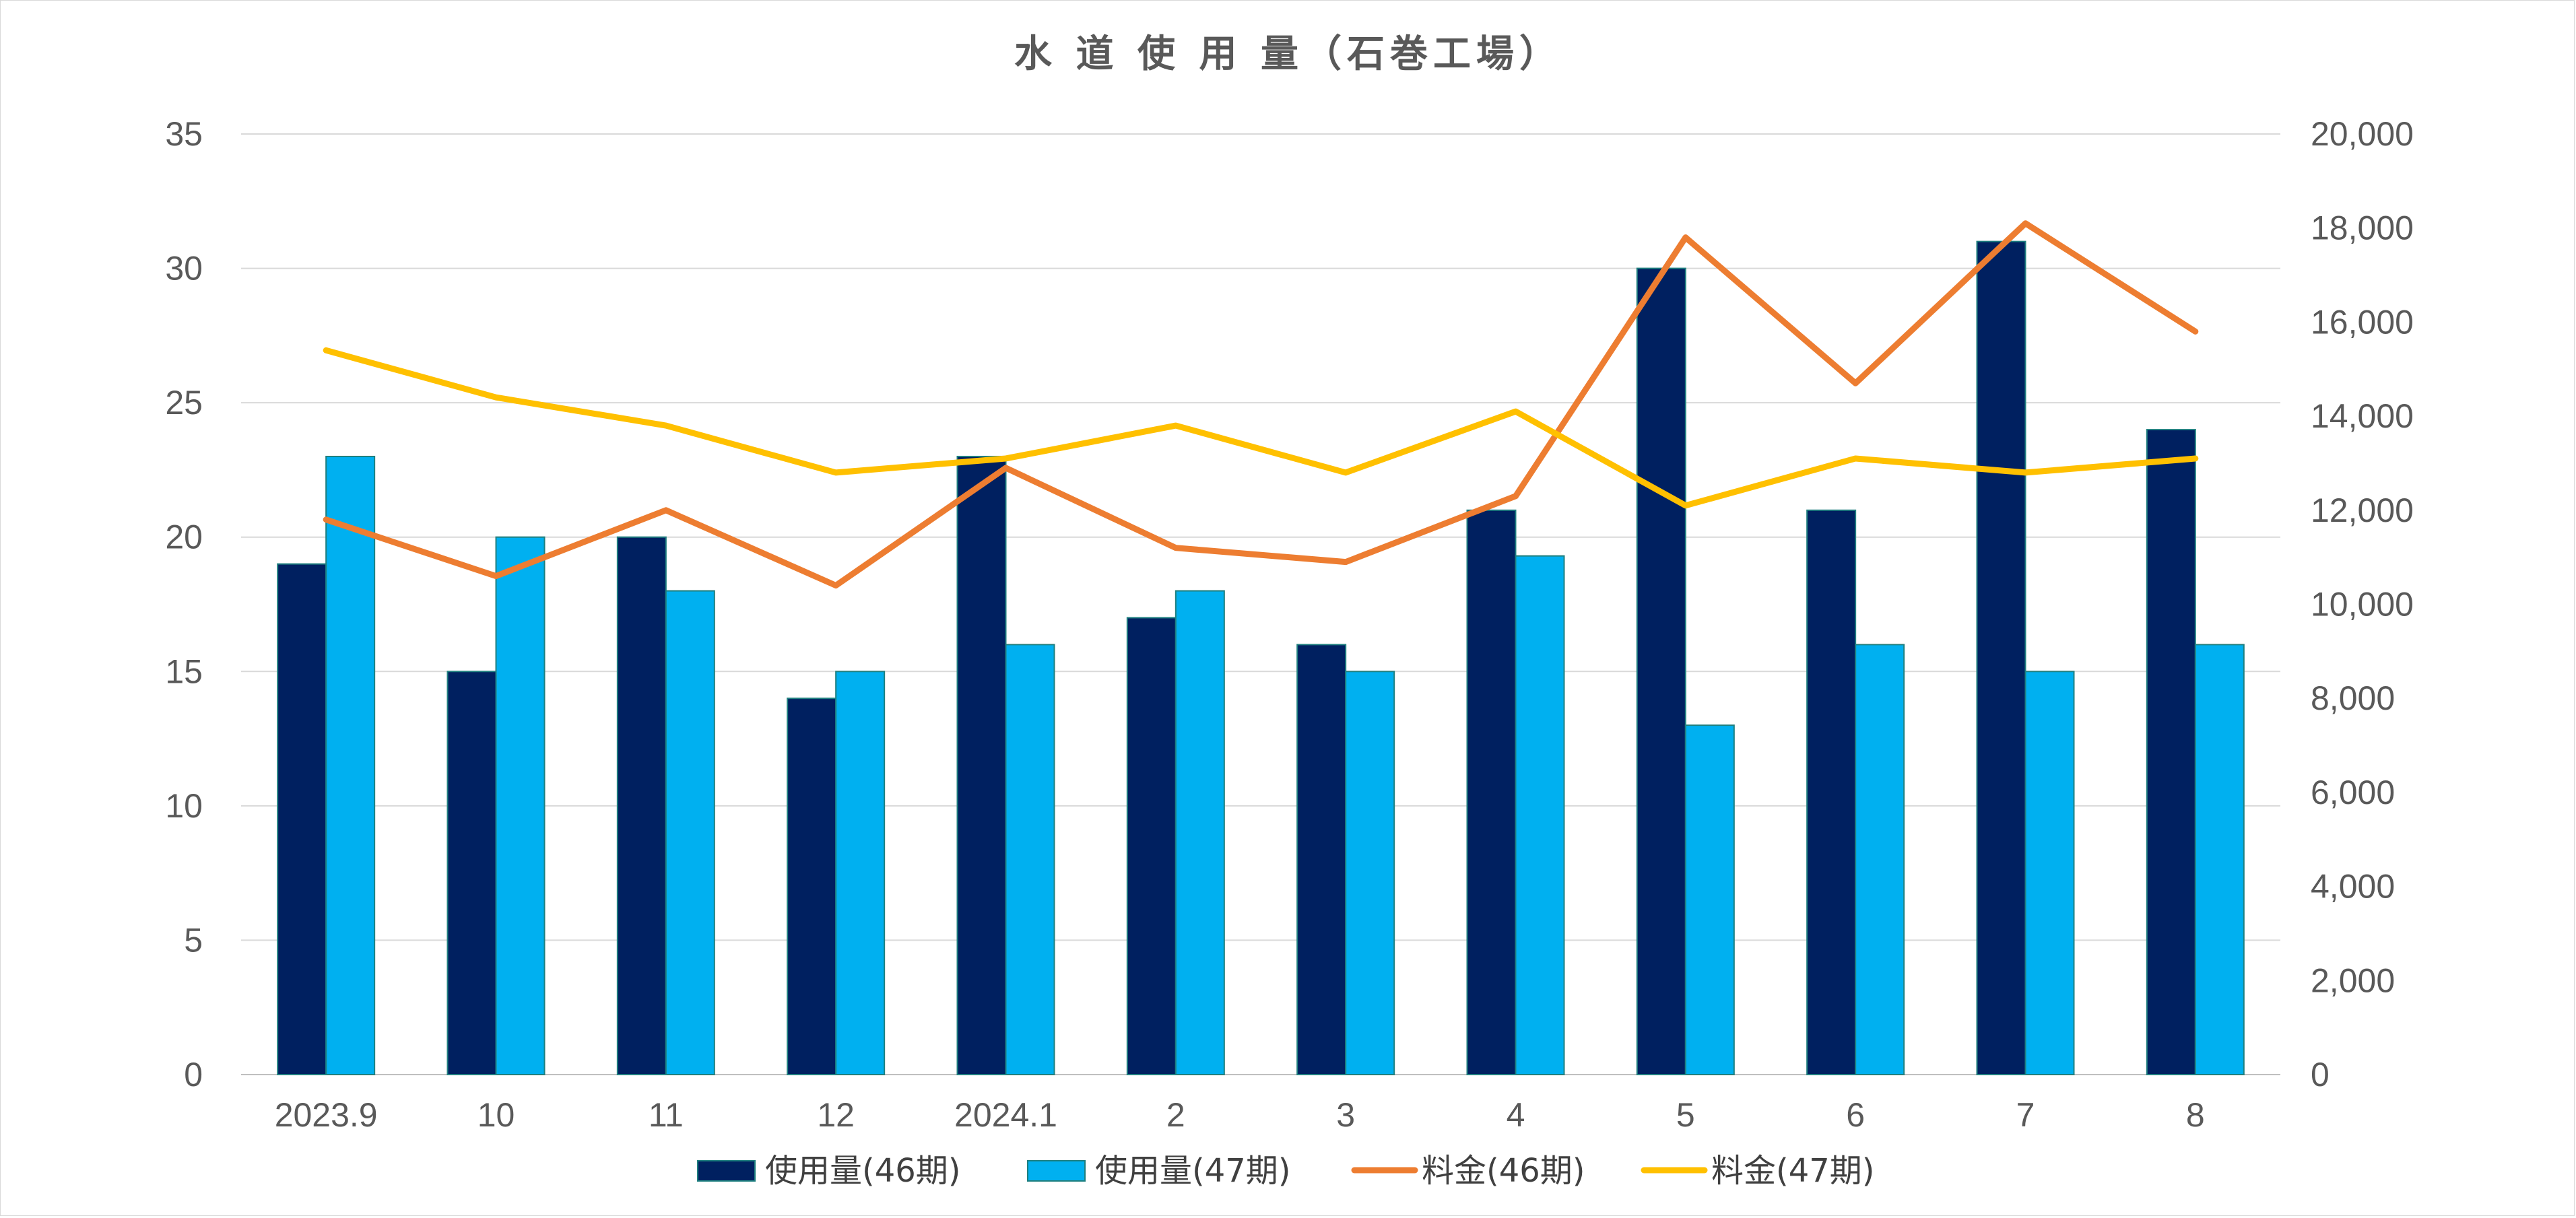  What do you see at coordinates (184, 604) in the screenshot?
I see `left-y-axis: 0 5 10 15 20 25 30 35` at bounding box center [184, 604].